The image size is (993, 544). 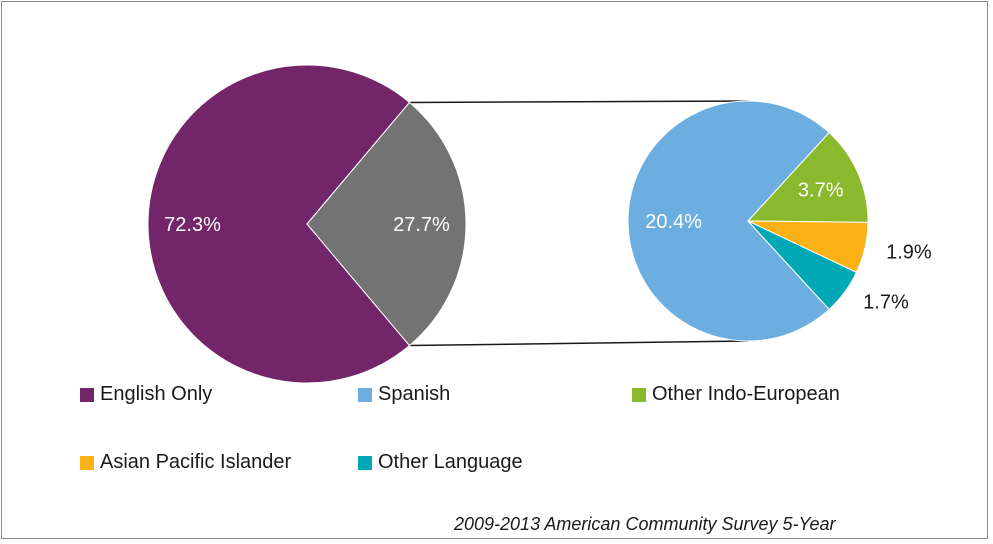 I want to click on main-slice-other-than-english, so click(x=386, y=224).